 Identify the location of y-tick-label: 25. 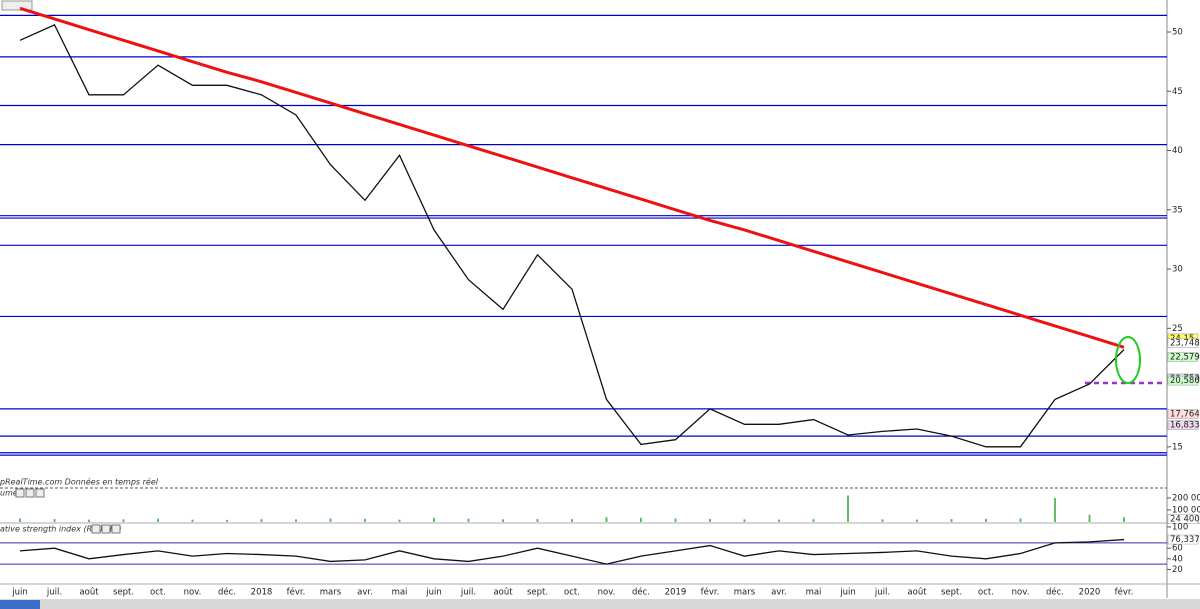
(1177, 329).